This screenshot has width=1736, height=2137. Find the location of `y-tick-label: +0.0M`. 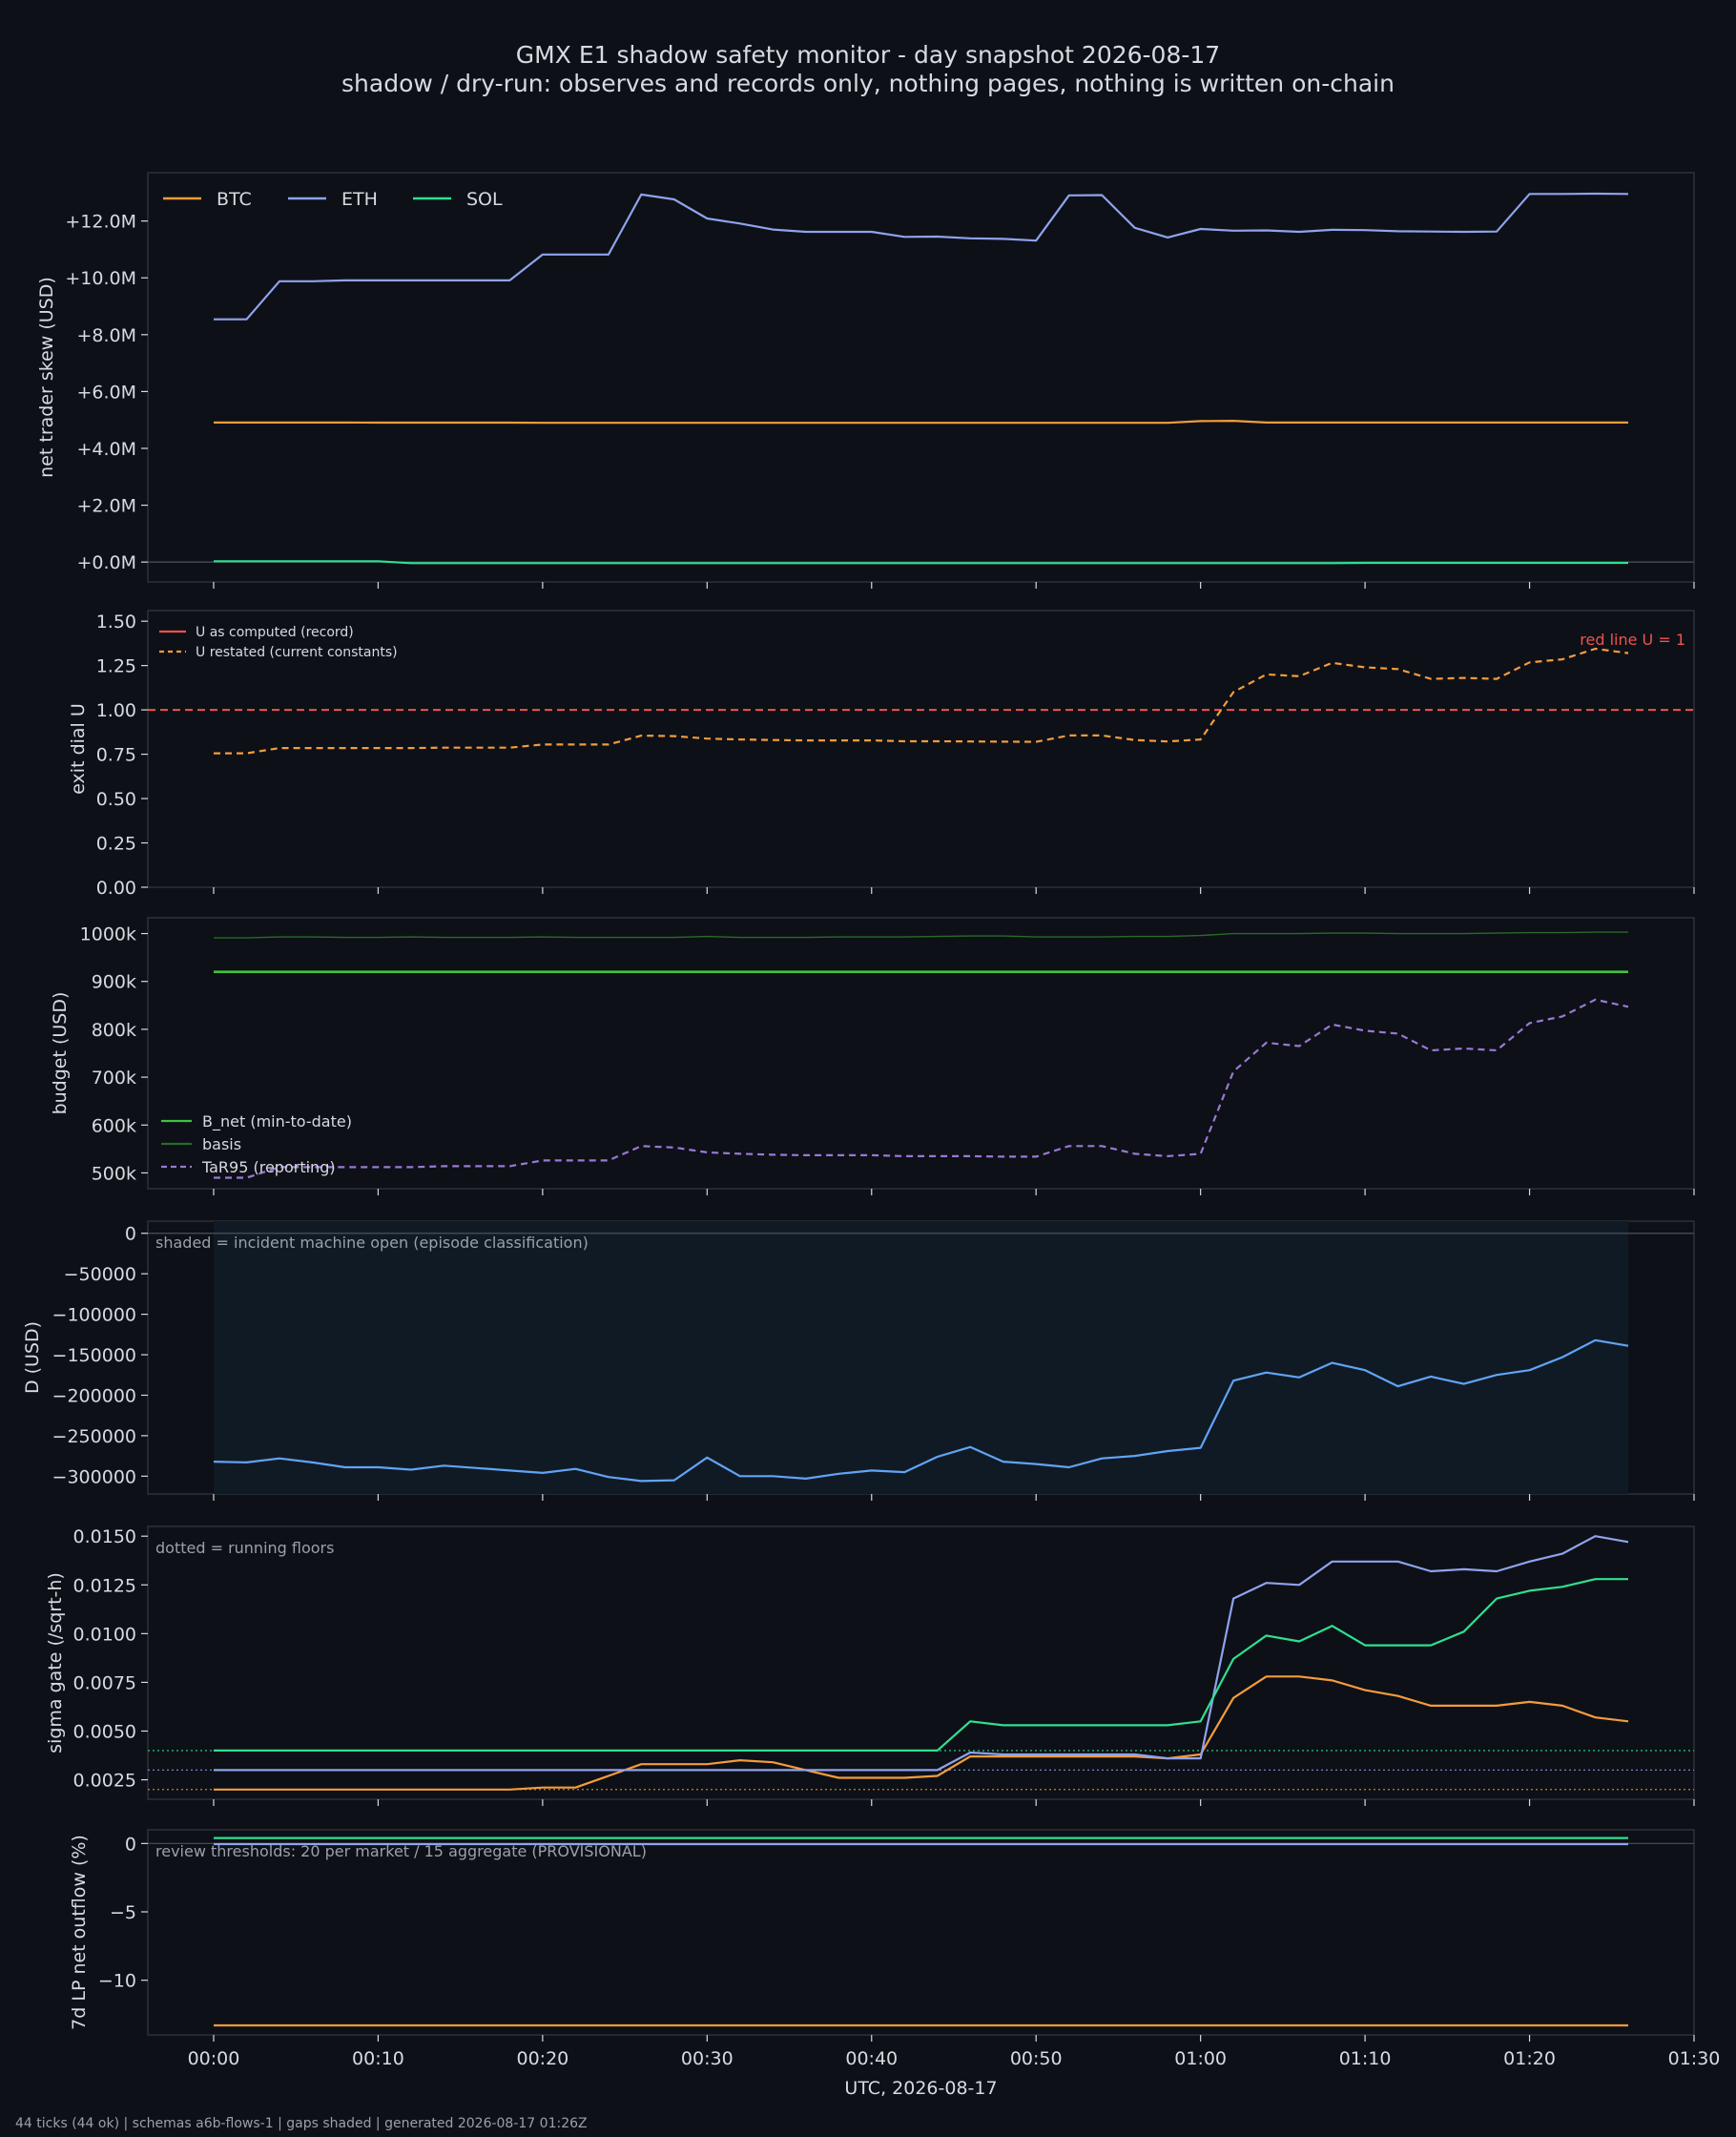

y-tick-label: +0.0M is located at coordinates (106, 562).